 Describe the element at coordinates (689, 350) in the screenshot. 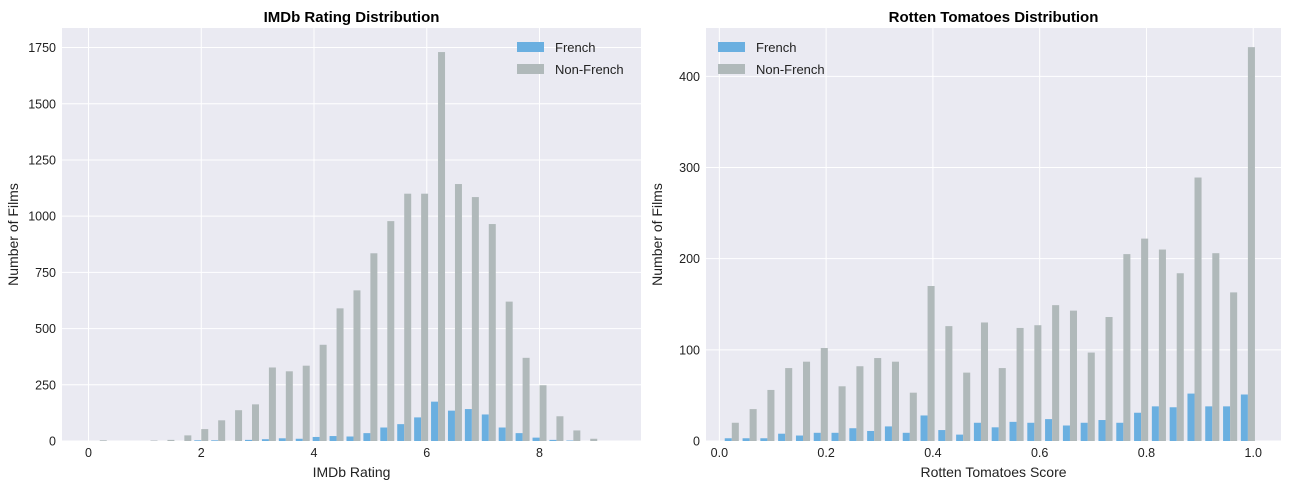

I see `y-tick-label: 100` at that location.